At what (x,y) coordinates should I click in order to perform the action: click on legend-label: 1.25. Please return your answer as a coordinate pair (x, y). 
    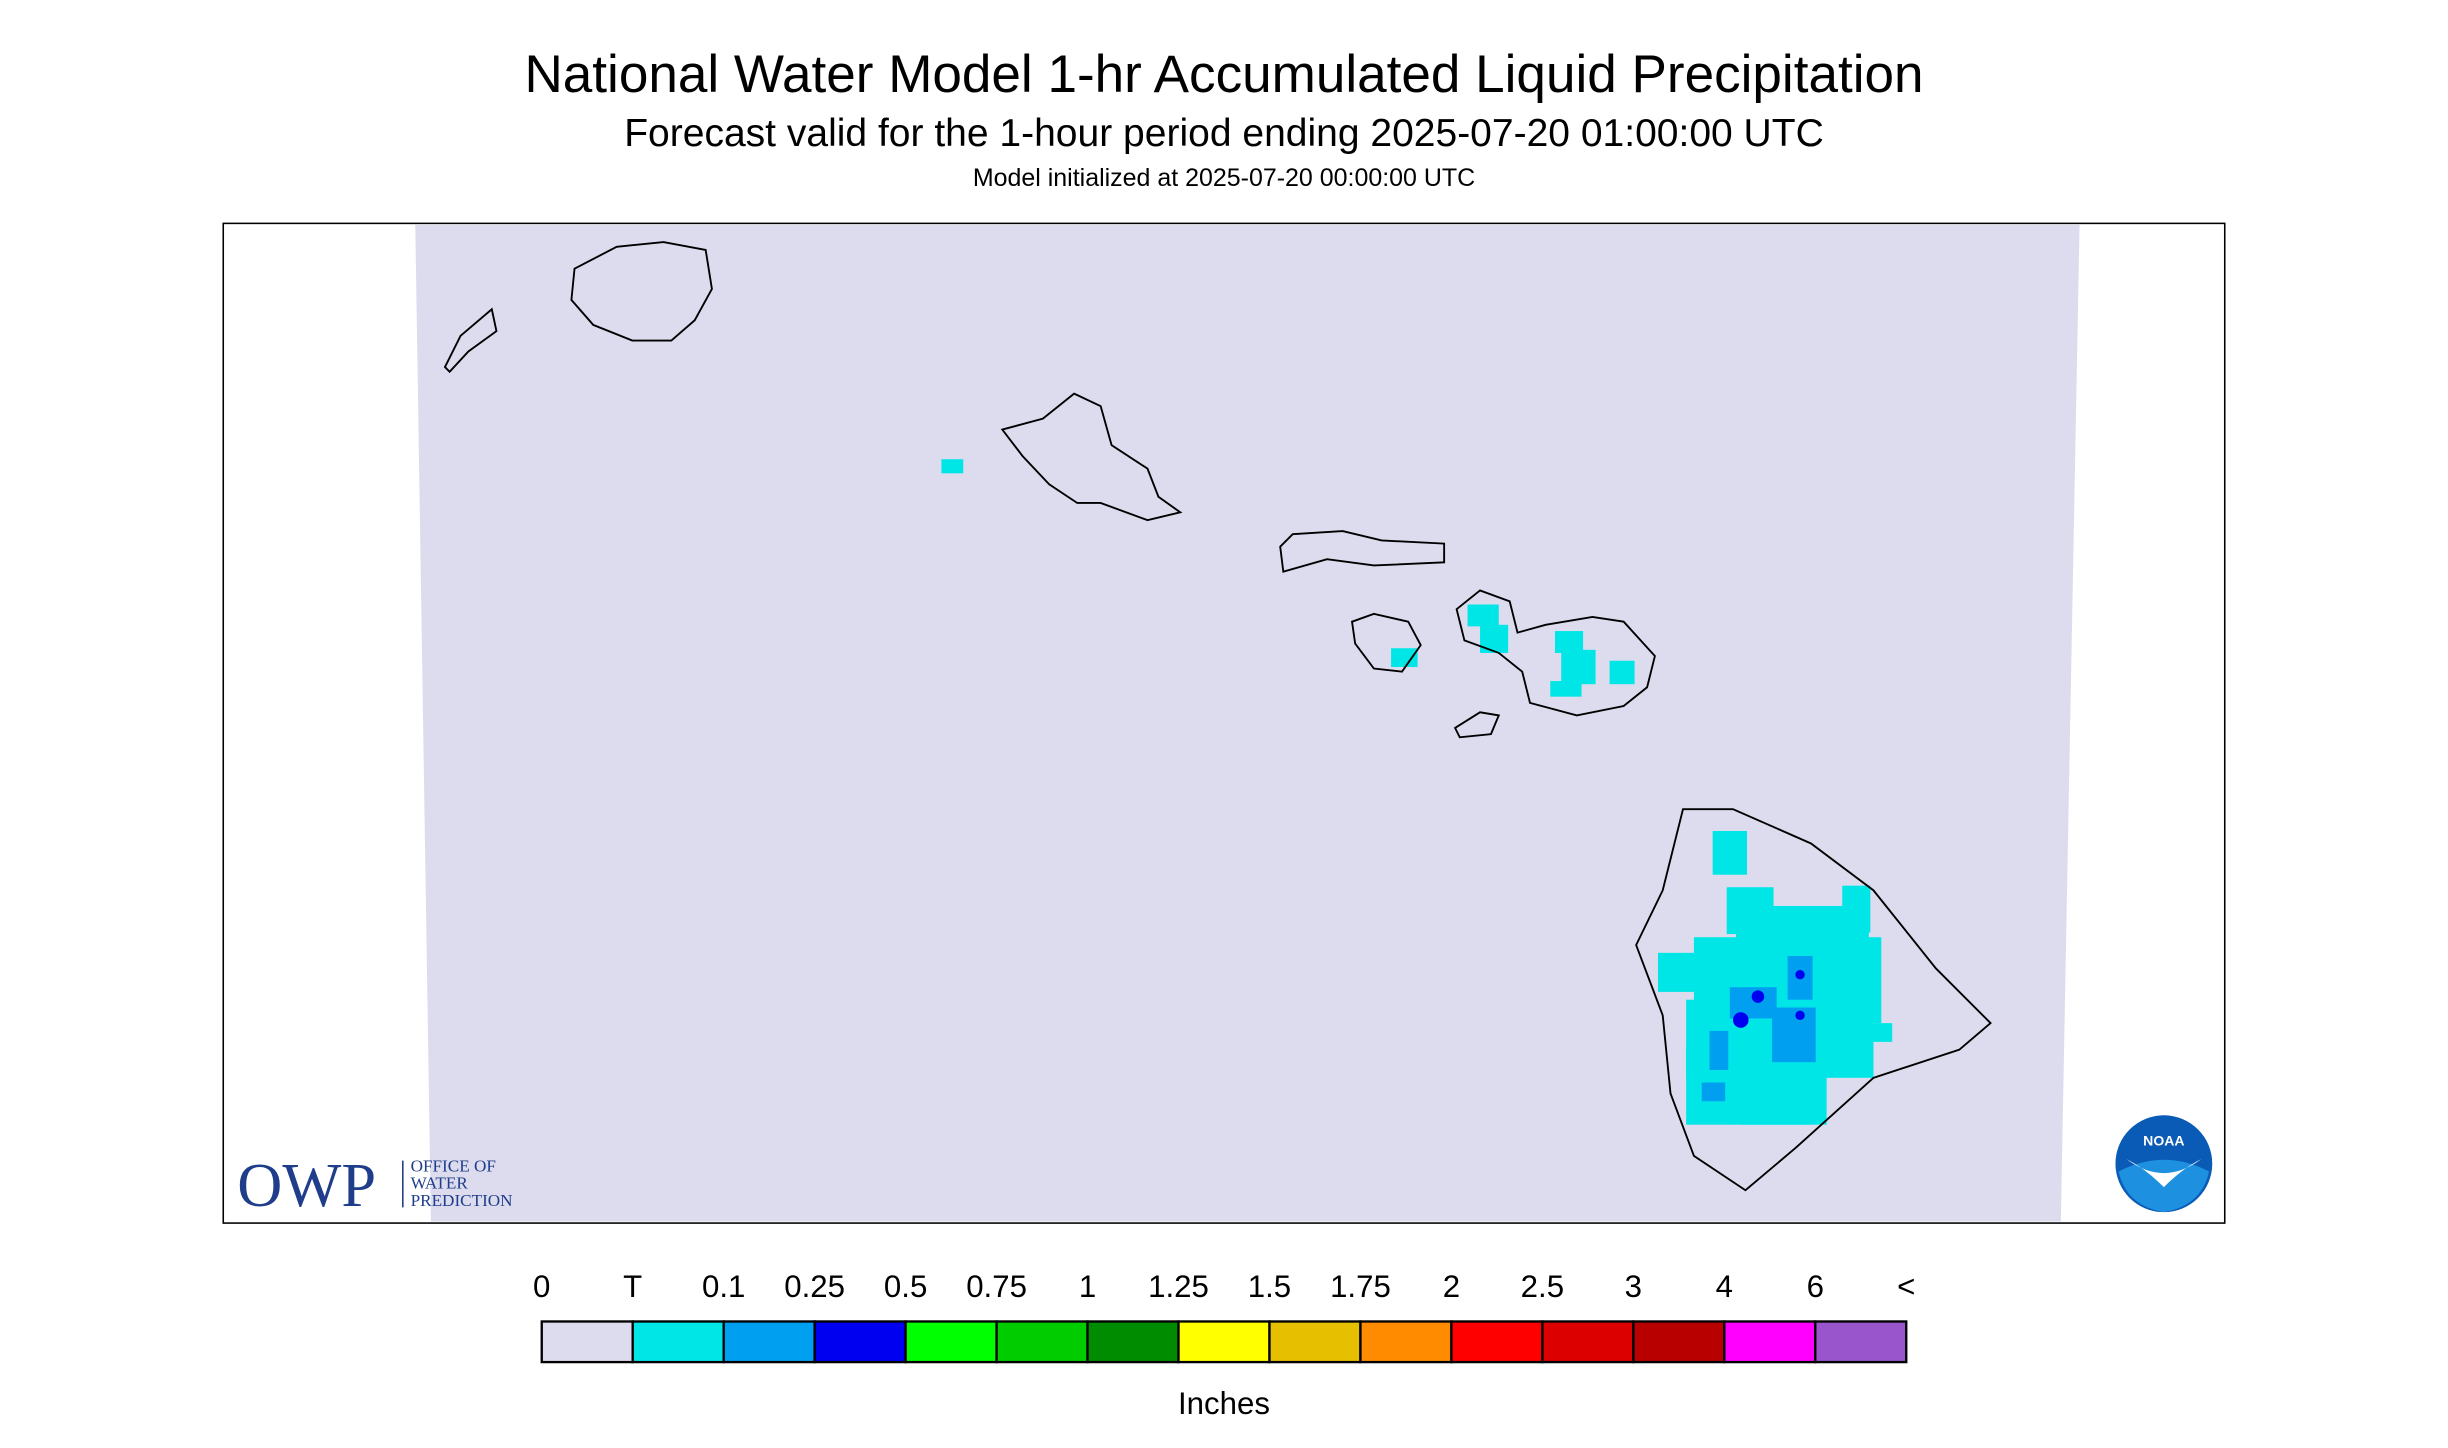
    Looking at the image, I should click on (1178, 1286).